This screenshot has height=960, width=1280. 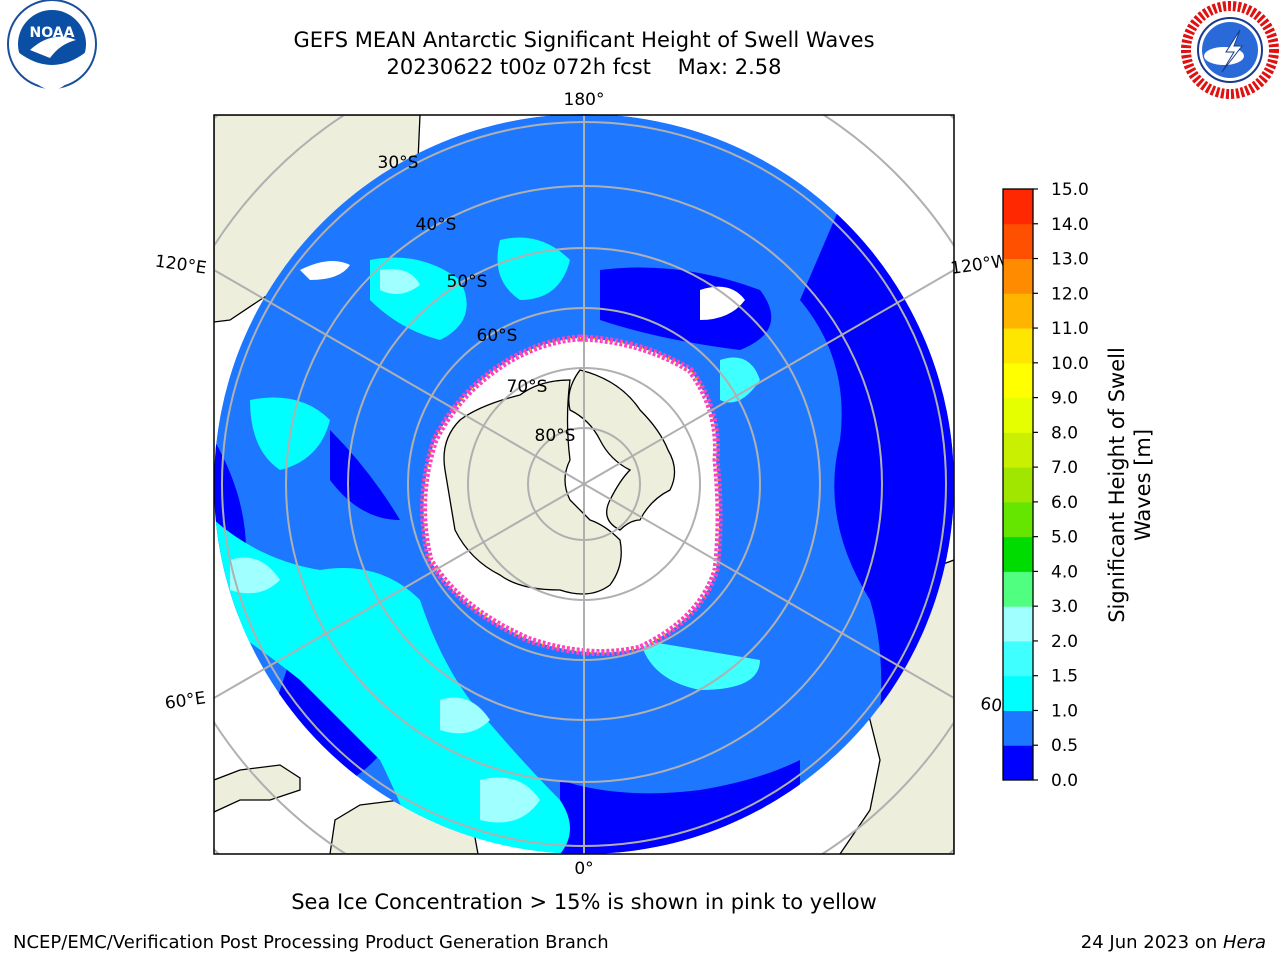 I want to click on chart-subtitle: 20230622 t00z 072h fcst Max: 2.58, so click(x=584, y=67).